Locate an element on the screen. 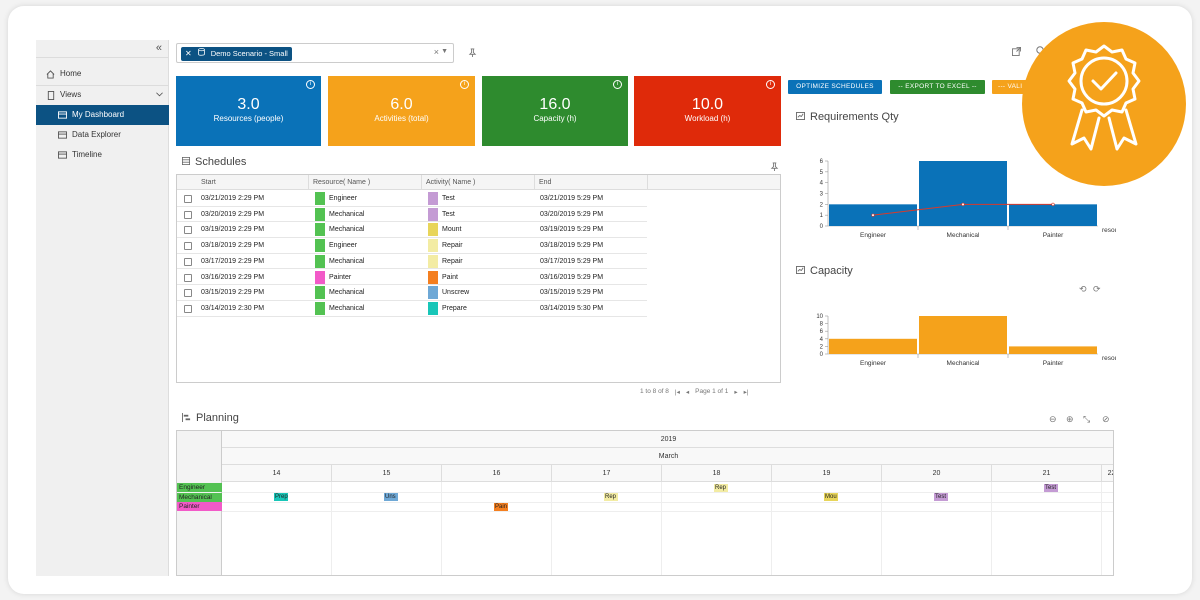 The height and width of the screenshot is (600, 1200). column-header-start: Start is located at coordinates (253, 182).